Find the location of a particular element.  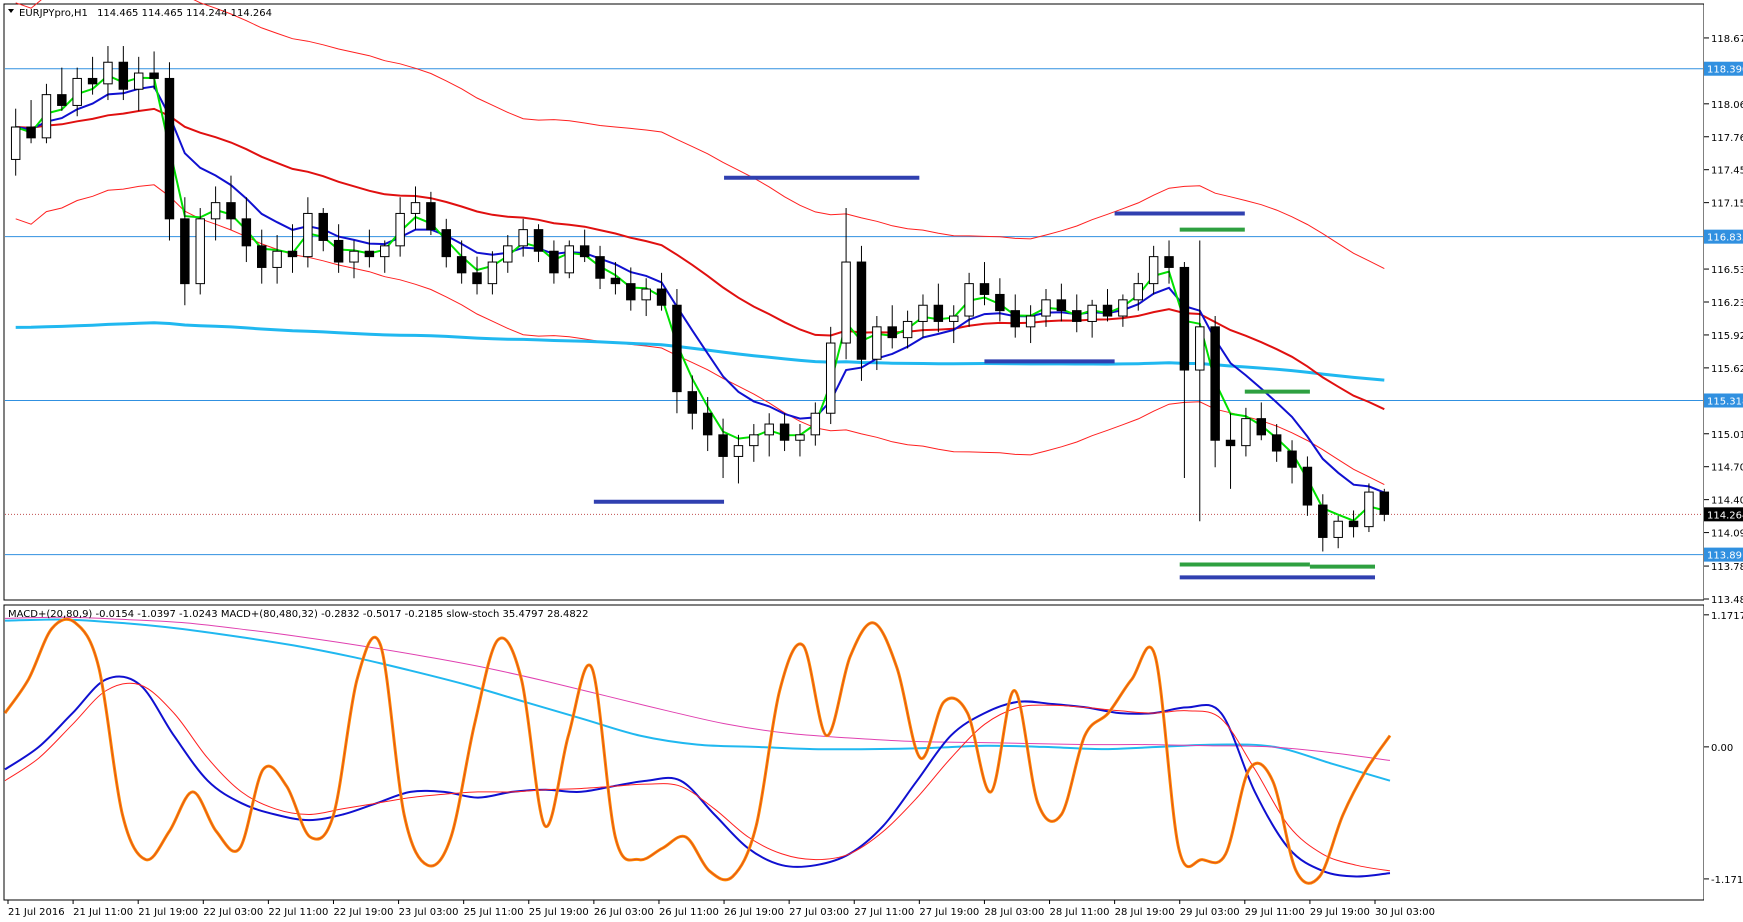

time-tick-label: 27 Jul 11:00 is located at coordinates (884, 912).